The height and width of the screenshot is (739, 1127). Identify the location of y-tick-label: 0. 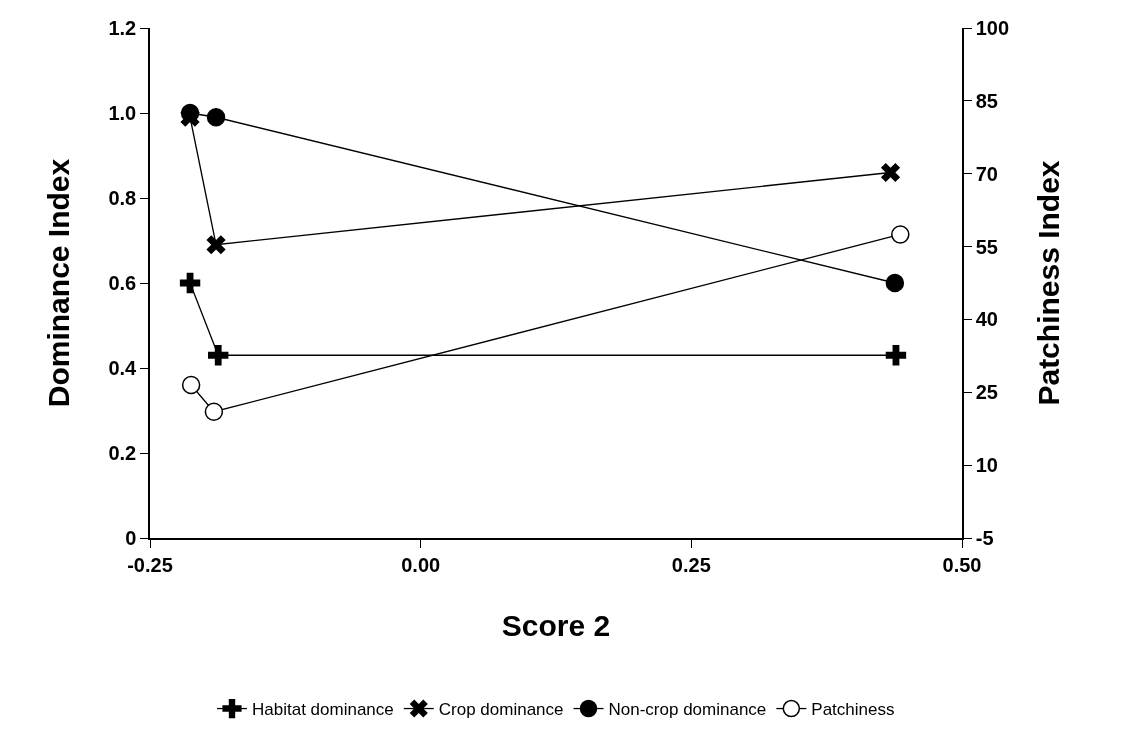
(131, 538).